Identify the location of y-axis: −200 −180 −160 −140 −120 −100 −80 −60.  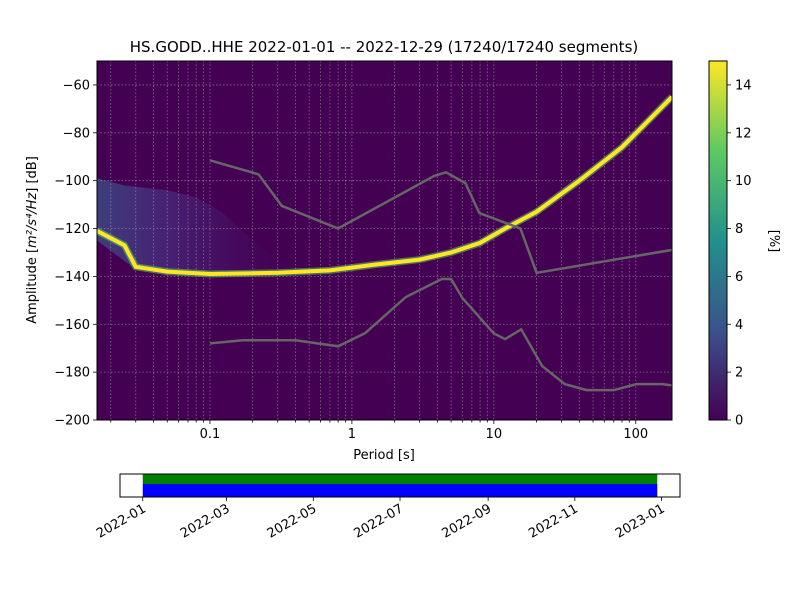
(75, 253).